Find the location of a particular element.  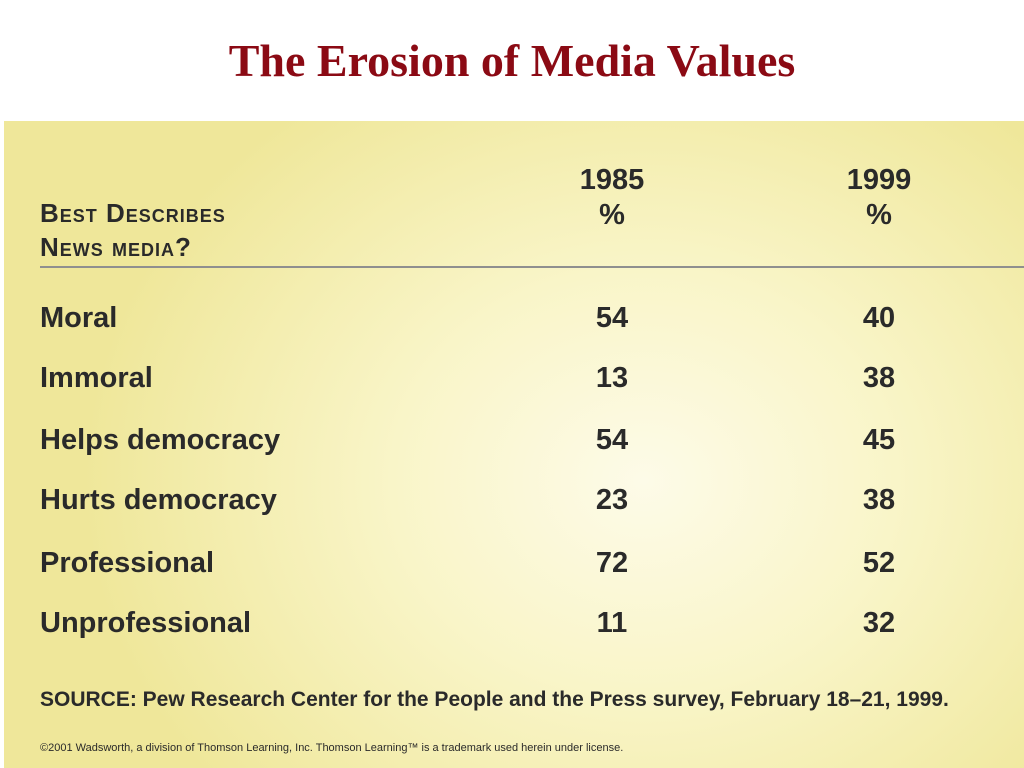

cell-1985: 13 is located at coordinates (612, 378).